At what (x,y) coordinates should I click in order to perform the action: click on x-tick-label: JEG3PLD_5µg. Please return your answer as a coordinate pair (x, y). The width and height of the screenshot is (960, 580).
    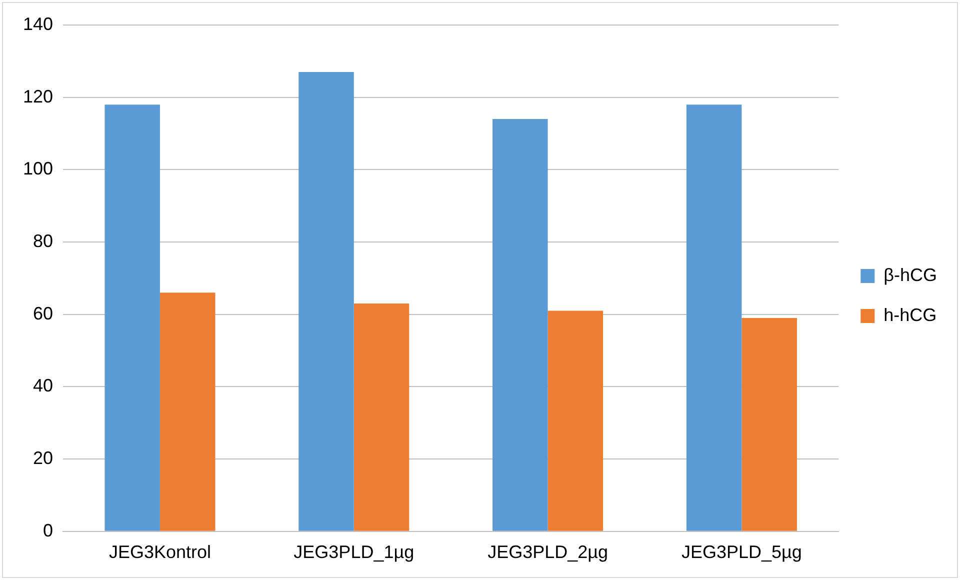
    Looking at the image, I should click on (741, 552).